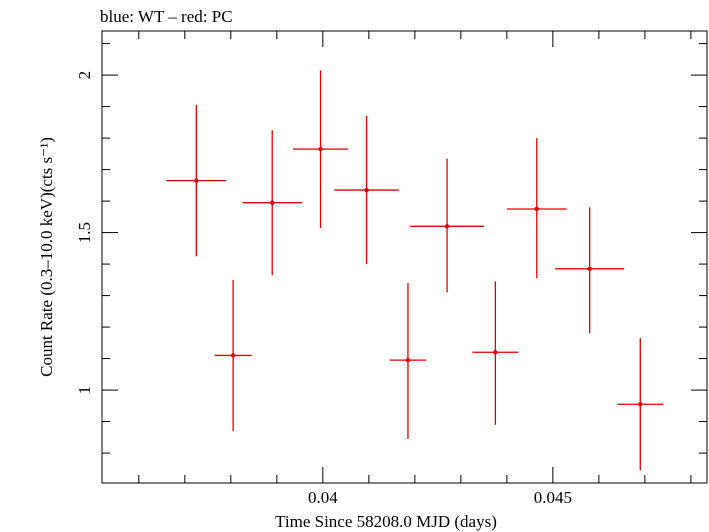 Image resolution: width=709 pixels, height=532 pixels. Describe the element at coordinates (166, 16) in the screenshot. I see `chart-title: blue: WT – red: PC` at that location.